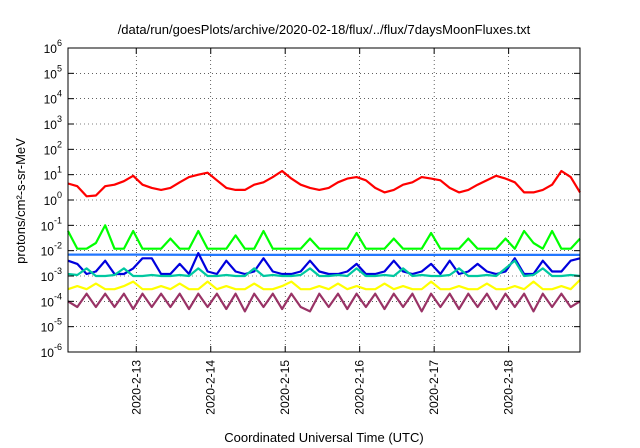  What do you see at coordinates (53, 174) in the screenshot?
I see `y-tick-label: 10¹` at bounding box center [53, 174].